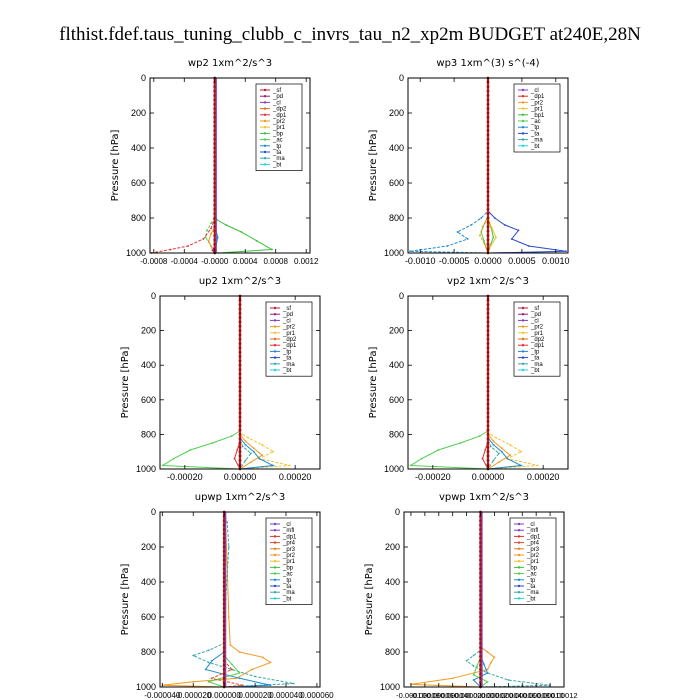 Image resolution: width=700 pixels, height=700 pixels. I want to click on y-tick-label: 600, so click(148, 400).